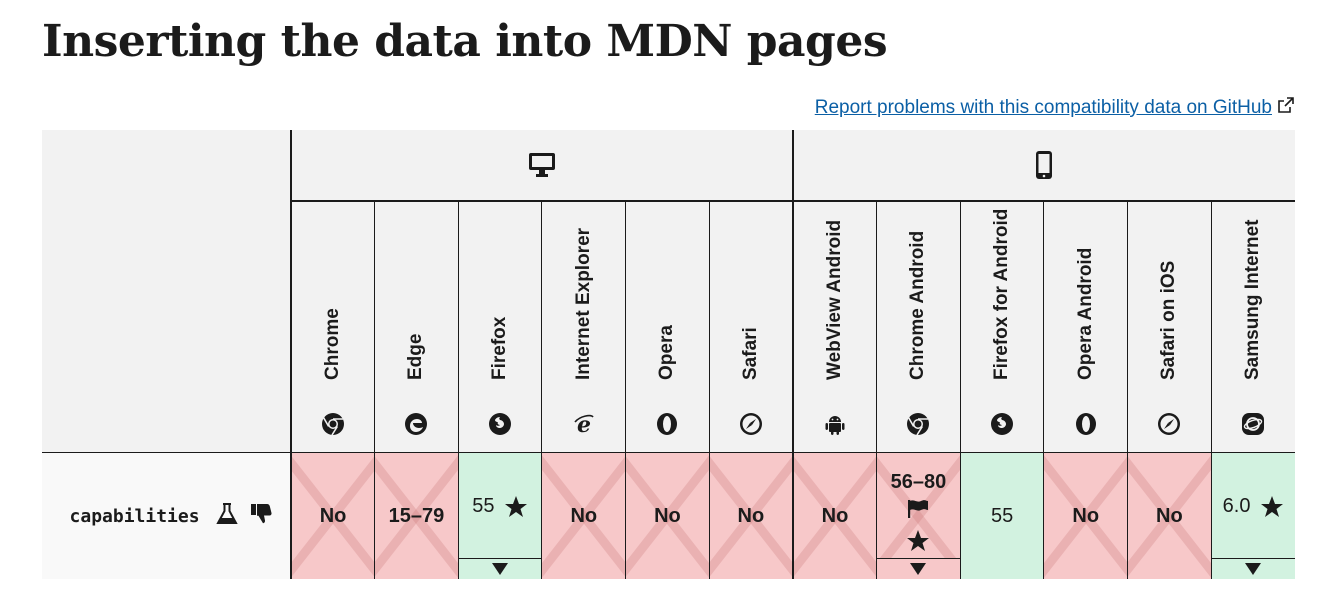 The width and height of the screenshot is (1324, 599). Describe the element at coordinates (416, 327) in the screenshot. I see `browser-header-edge: Edge` at that location.